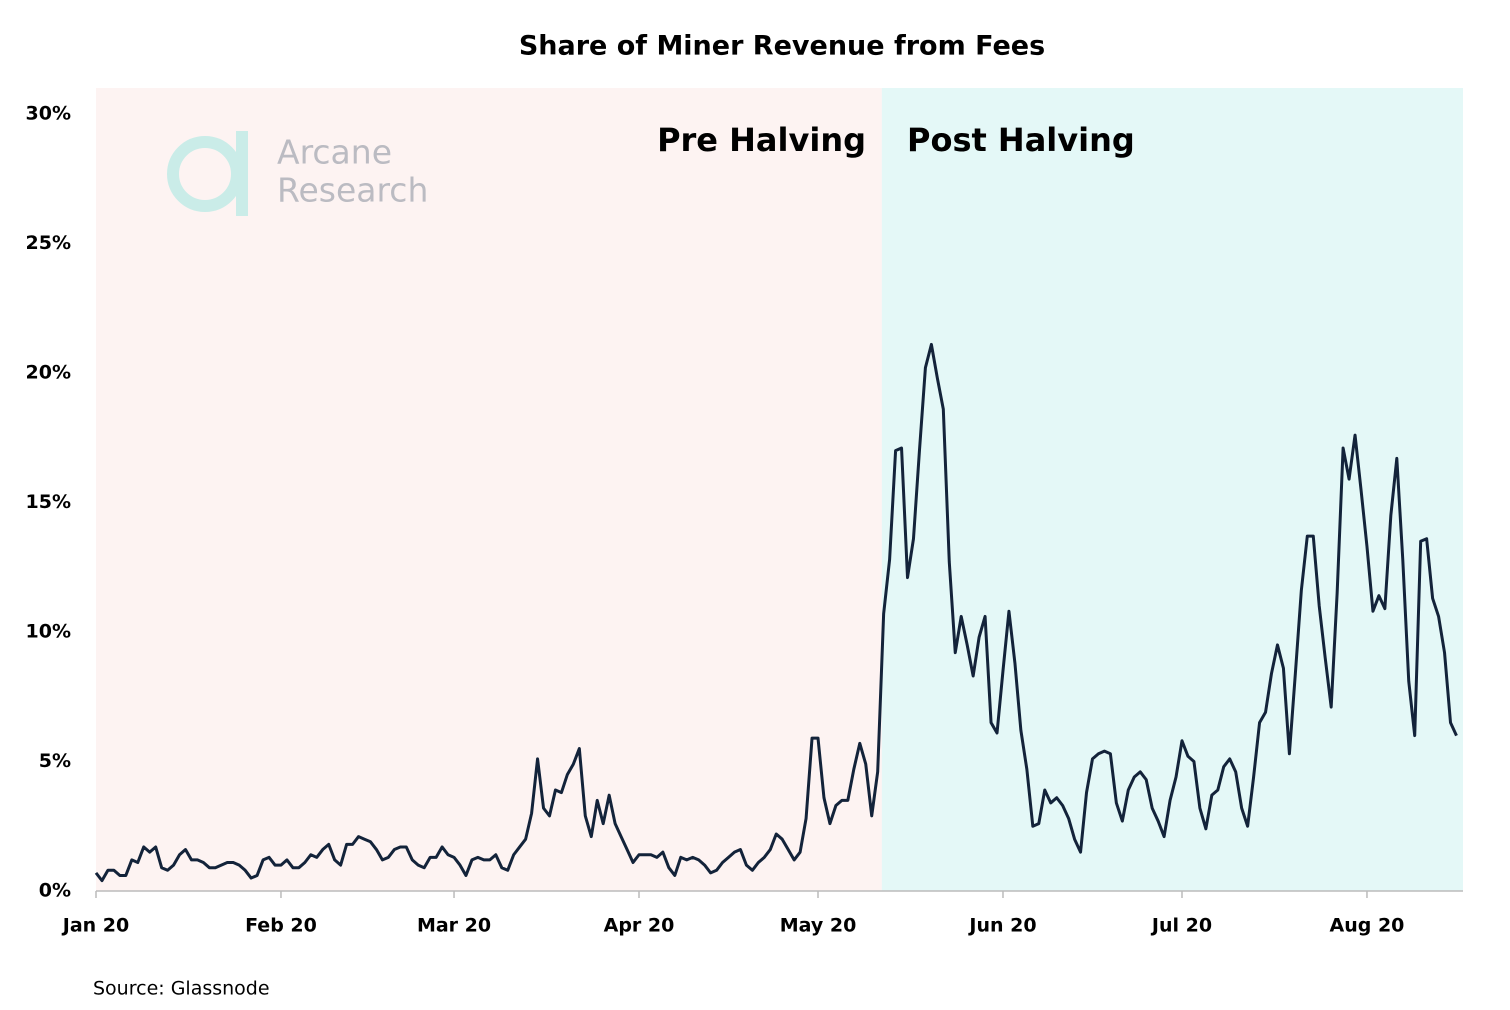 The height and width of the screenshot is (1010, 1510). What do you see at coordinates (48, 243) in the screenshot?
I see `y-tick-label: 25%` at bounding box center [48, 243].